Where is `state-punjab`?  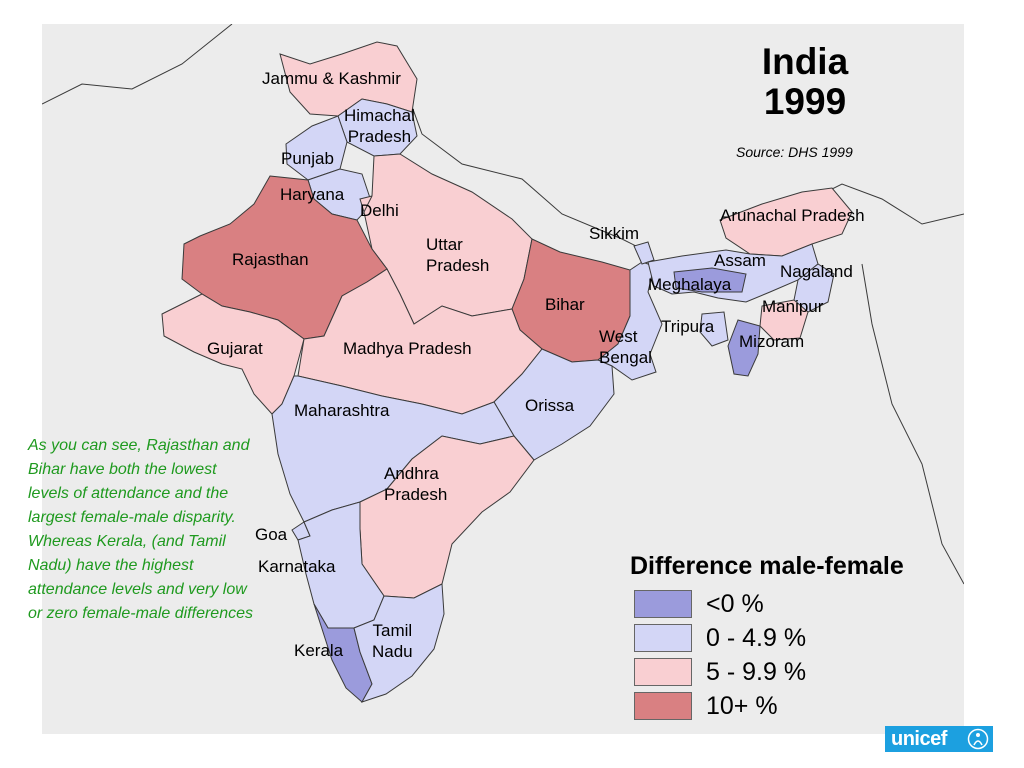 state-punjab is located at coordinates (316, 148).